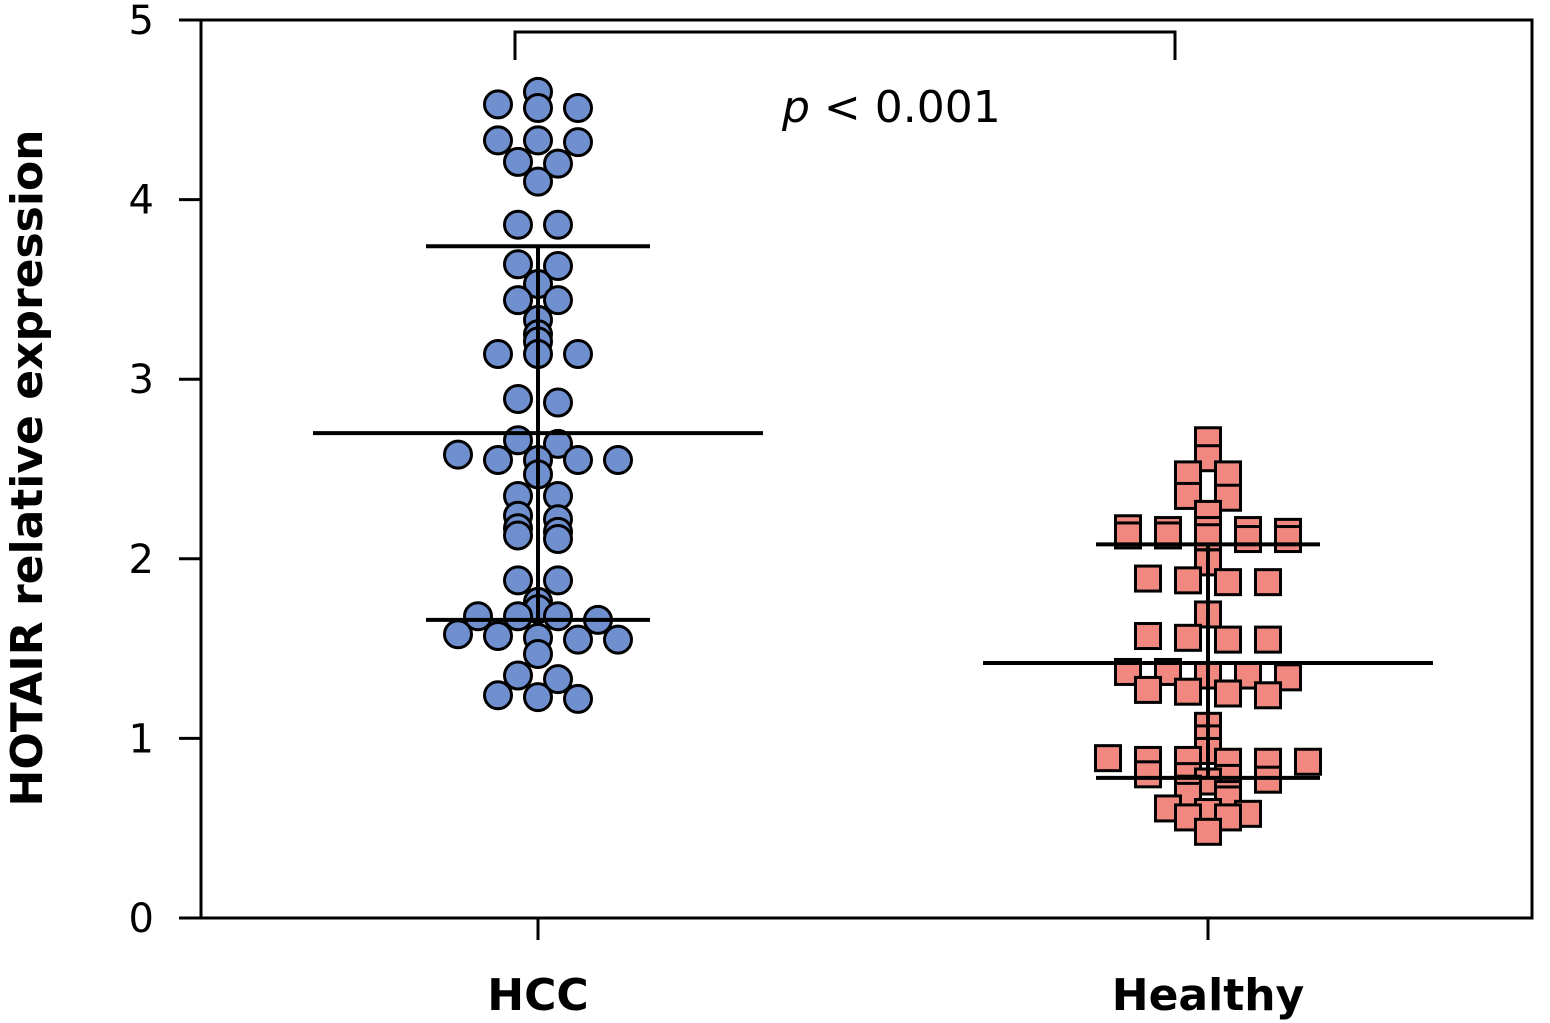 The image size is (1550, 1023). I want to click on significance-bracket, so click(845, 45).